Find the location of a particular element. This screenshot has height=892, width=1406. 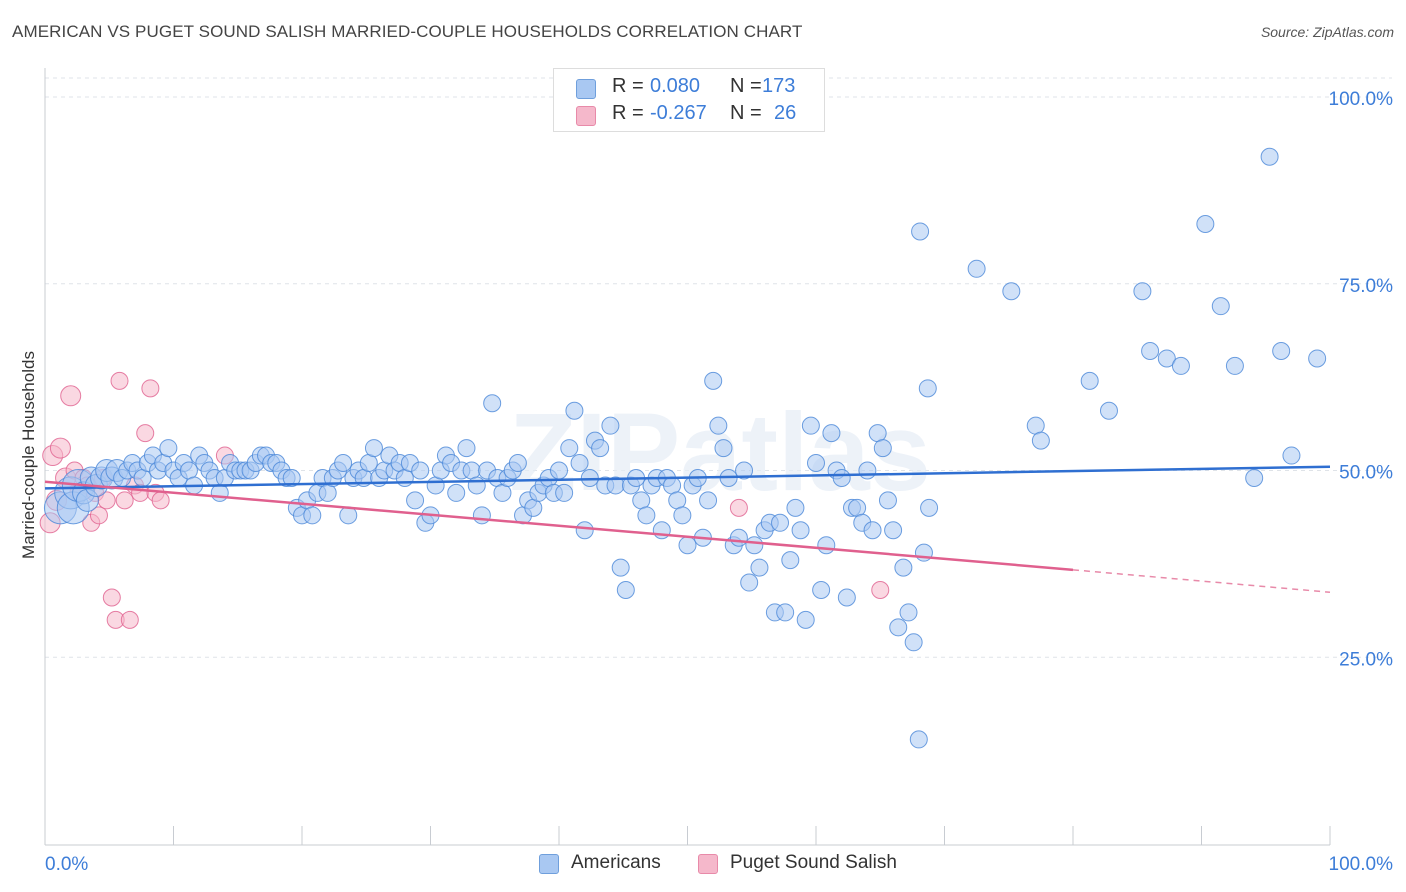

salish-swatch is located at coordinates (586, 116).